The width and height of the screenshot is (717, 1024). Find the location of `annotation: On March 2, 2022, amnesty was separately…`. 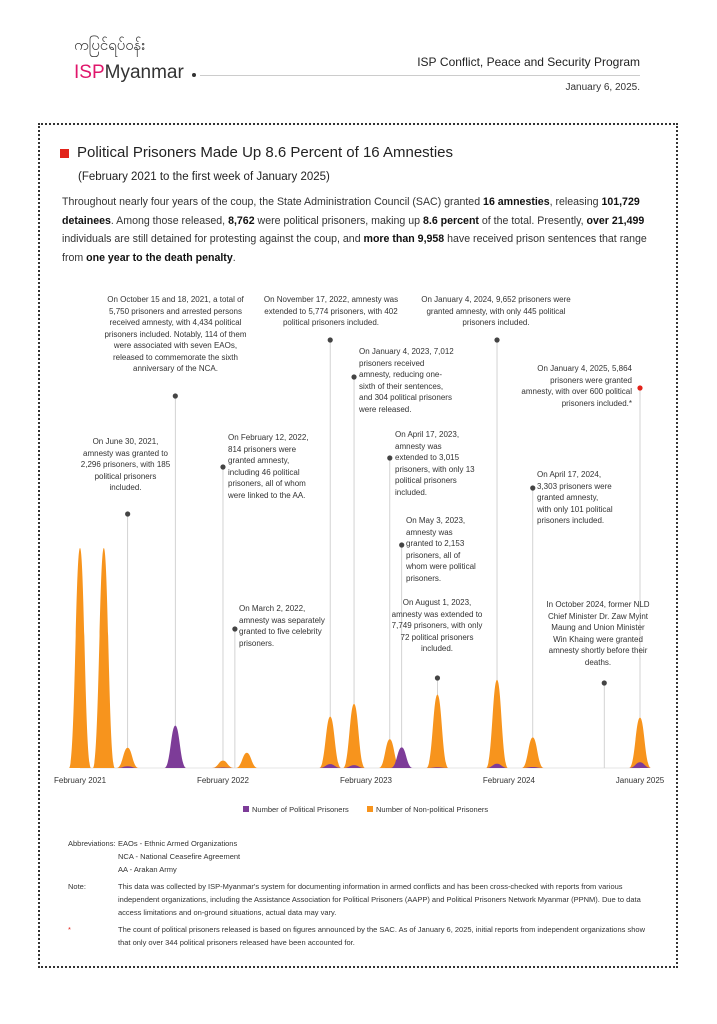

annotation: On March 2, 2022, amnesty was separately… is located at coordinates (282, 626).